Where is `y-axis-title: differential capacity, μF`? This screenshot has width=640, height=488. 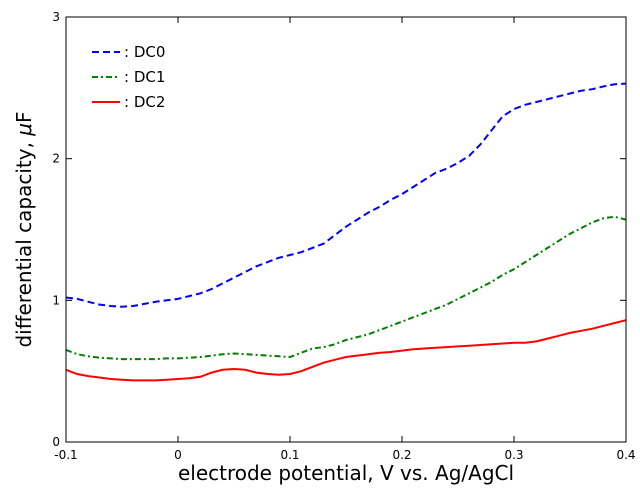 y-axis-title: differential capacity, μF is located at coordinates (24, 229).